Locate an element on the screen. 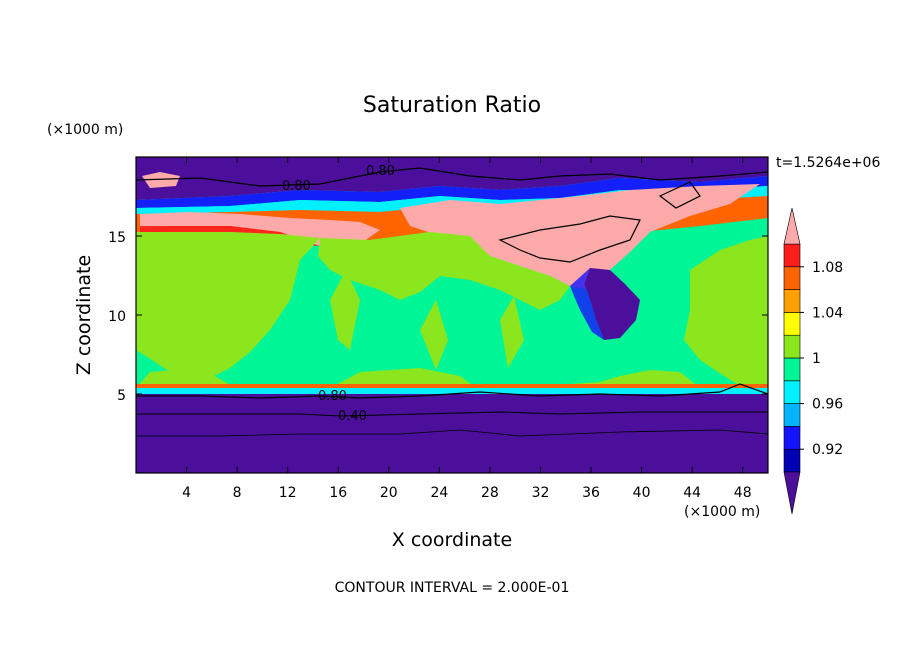 The height and width of the screenshot is (654, 904). colorbar-label: 0.92 is located at coordinates (827, 450).